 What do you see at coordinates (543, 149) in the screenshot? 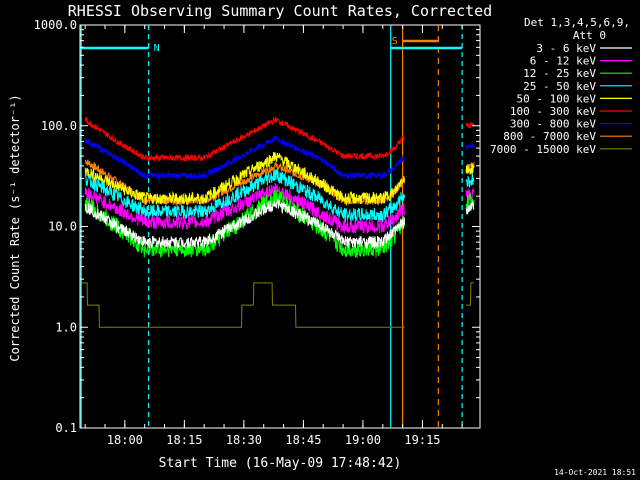
I see `legend-item-label: 7000 - 15000 keV` at bounding box center [543, 149].